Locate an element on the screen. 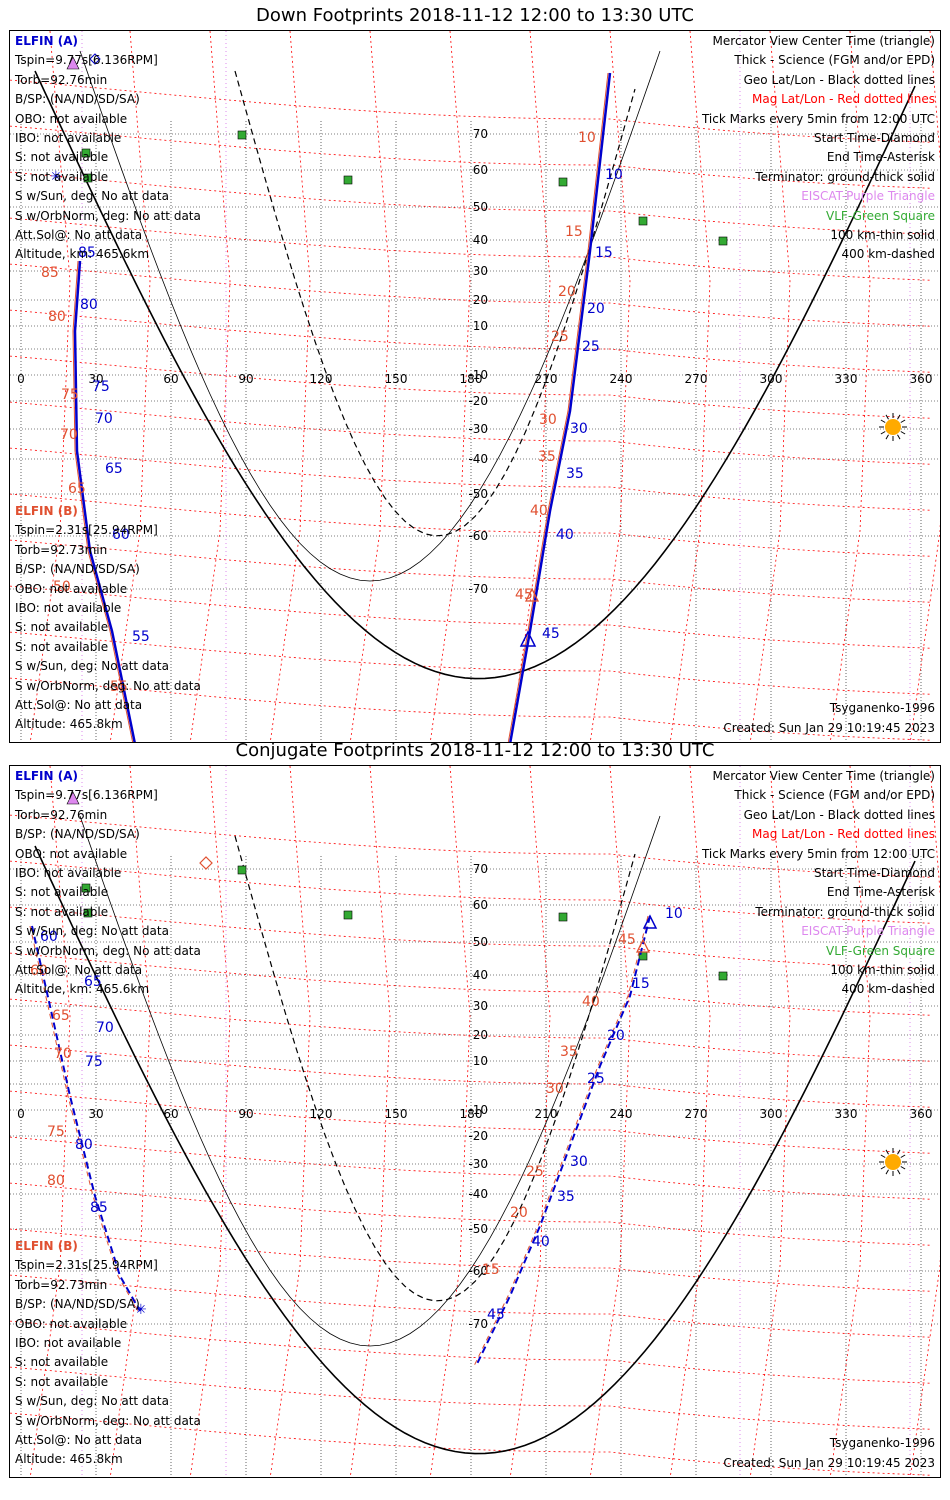 The image size is (950, 1500). lon-label: 60 is located at coordinates (170, 1114).